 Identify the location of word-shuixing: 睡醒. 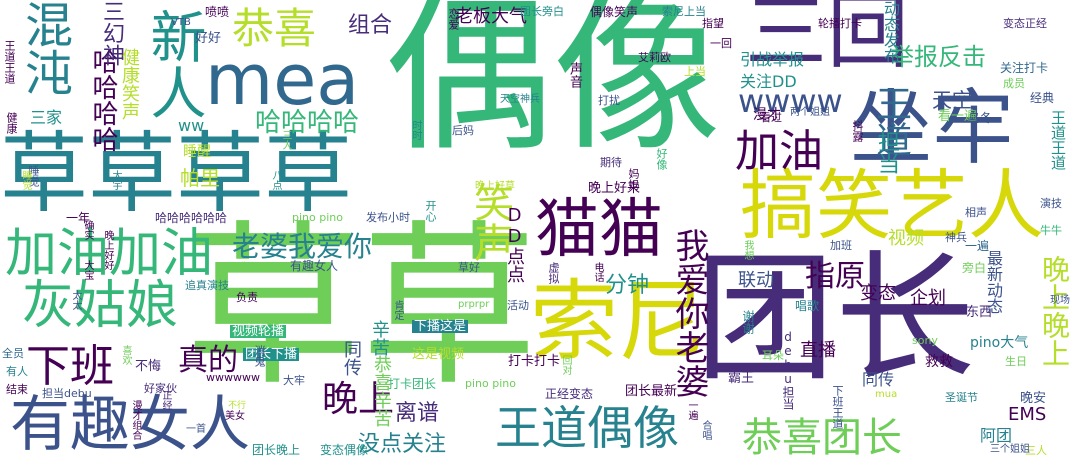
(197, 152).